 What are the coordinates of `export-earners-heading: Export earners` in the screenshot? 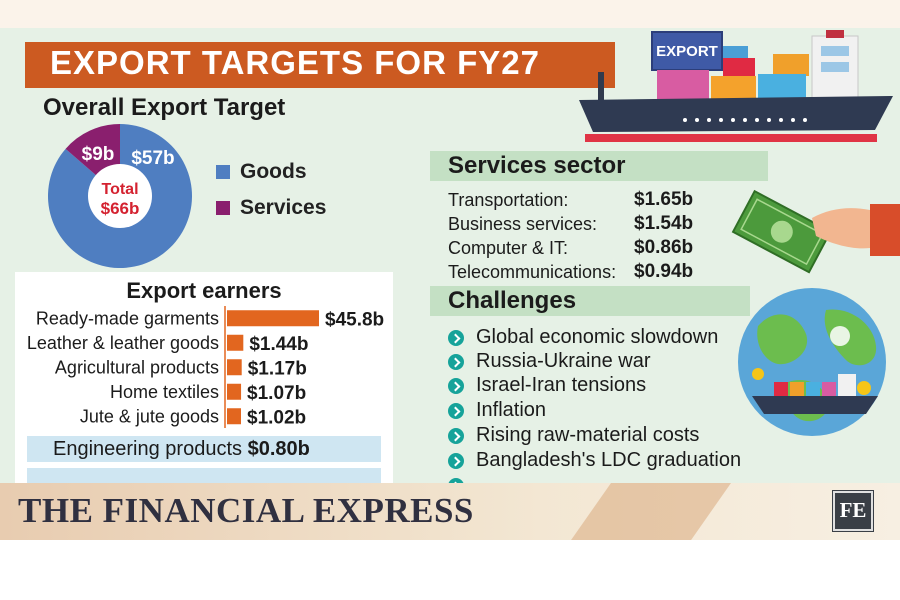 It's located at (204, 290).